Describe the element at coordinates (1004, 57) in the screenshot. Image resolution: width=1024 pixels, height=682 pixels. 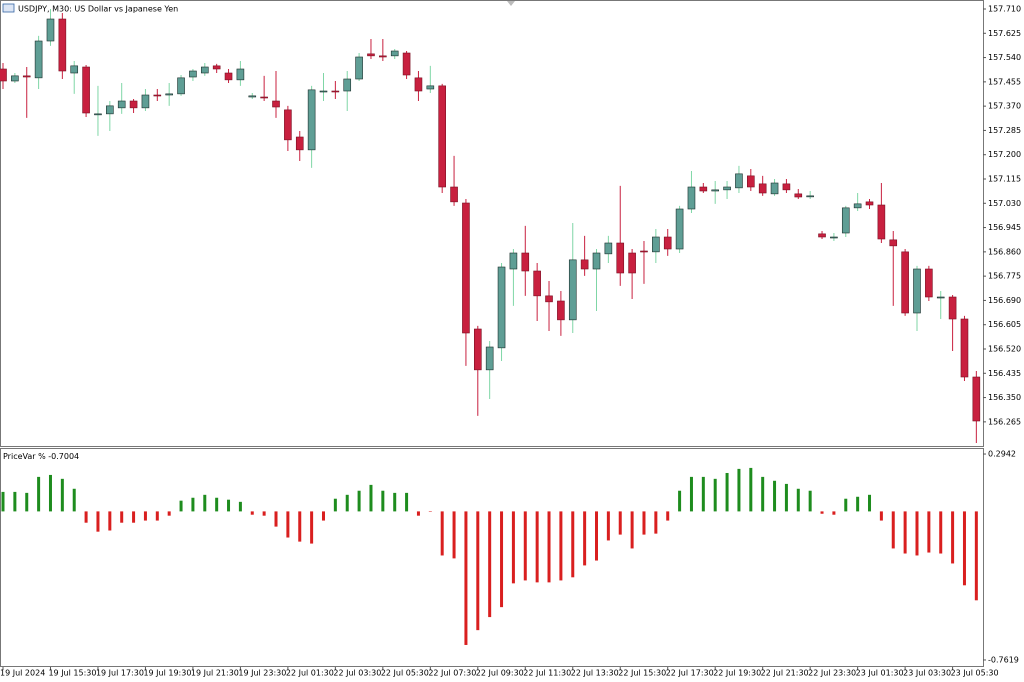
I see `y-tick-label: 157.540` at that location.